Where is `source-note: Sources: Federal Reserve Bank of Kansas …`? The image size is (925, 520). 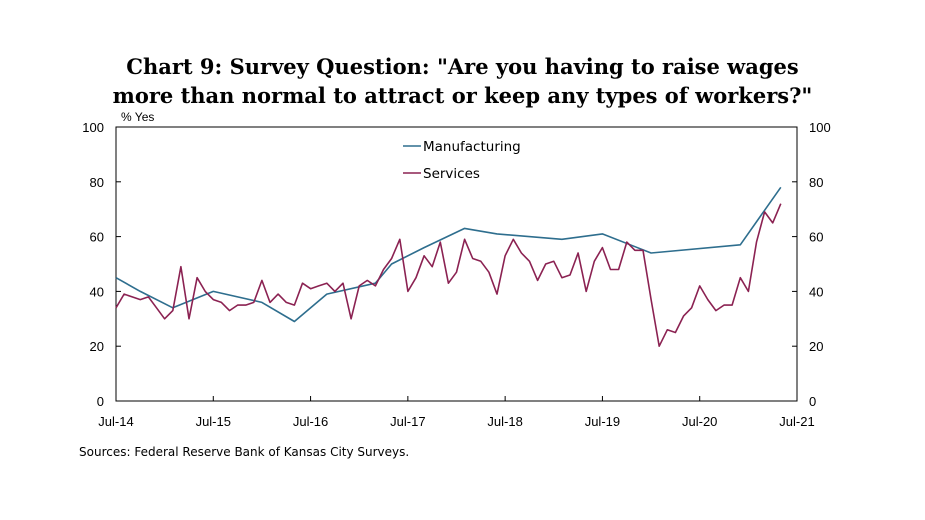
source-note: Sources: Federal Reserve Bank of Kansas … is located at coordinates (244, 452).